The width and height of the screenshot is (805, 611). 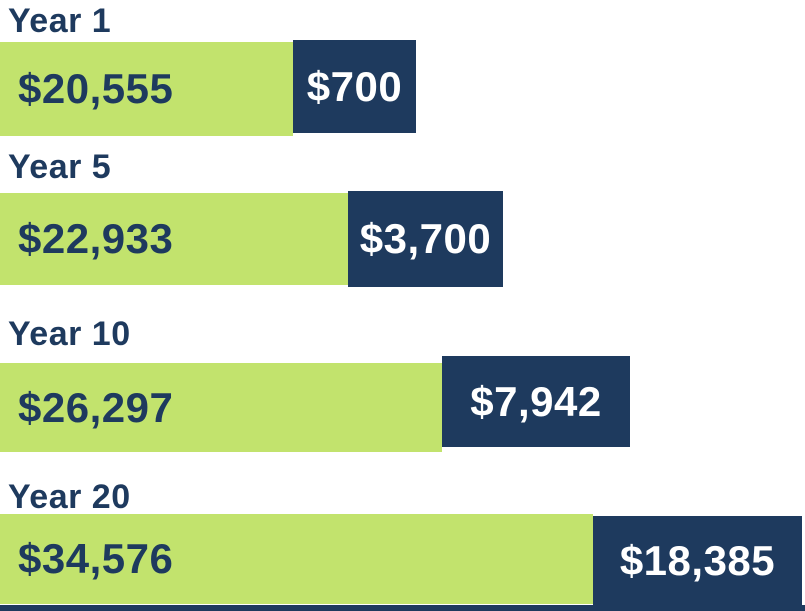 I want to click on cropped-next-row-strip, so click(x=402, y=608).